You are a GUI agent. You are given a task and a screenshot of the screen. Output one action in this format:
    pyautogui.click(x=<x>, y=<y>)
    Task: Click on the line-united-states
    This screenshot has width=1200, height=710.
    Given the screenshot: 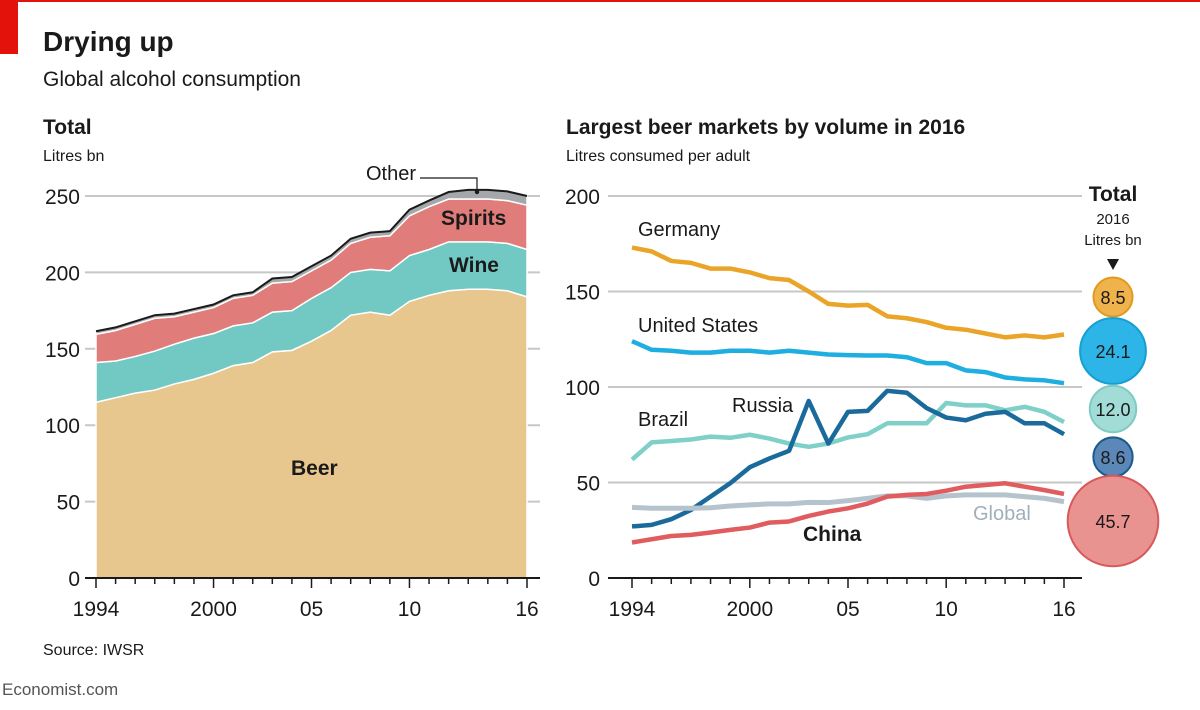 What is the action you would take?
    pyautogui.click(x=848, y=362)
    